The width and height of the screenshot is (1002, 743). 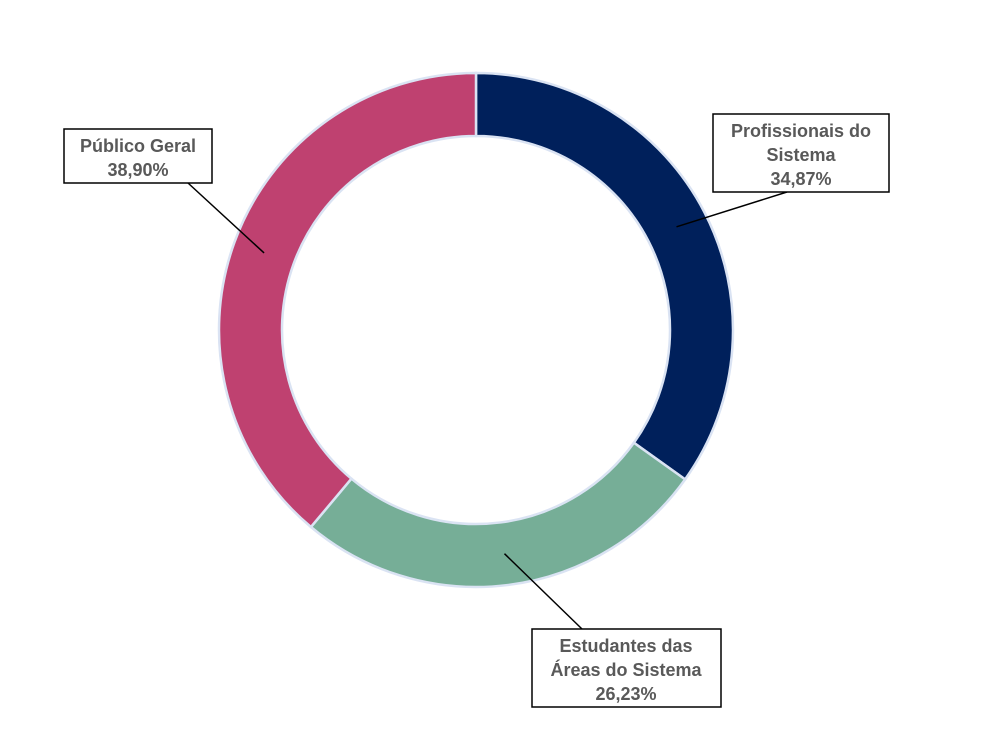 What do you see at coordinates (604, 276) in the screenshot?
I see `slice-profissionais` at bounding box center [604, 276].